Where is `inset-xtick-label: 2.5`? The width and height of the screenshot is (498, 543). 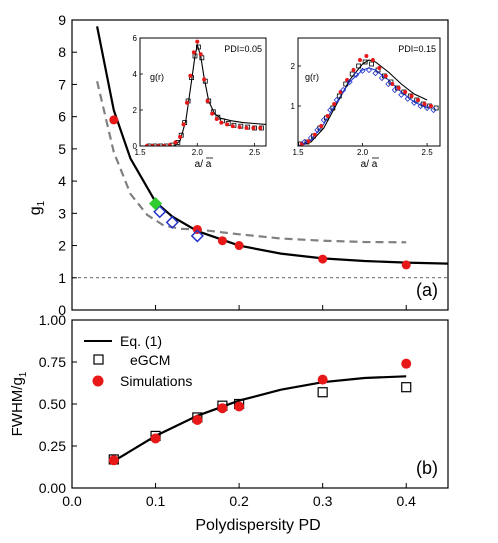 inset-xtick-label: 2.5 is located at coordinates (428, 152).